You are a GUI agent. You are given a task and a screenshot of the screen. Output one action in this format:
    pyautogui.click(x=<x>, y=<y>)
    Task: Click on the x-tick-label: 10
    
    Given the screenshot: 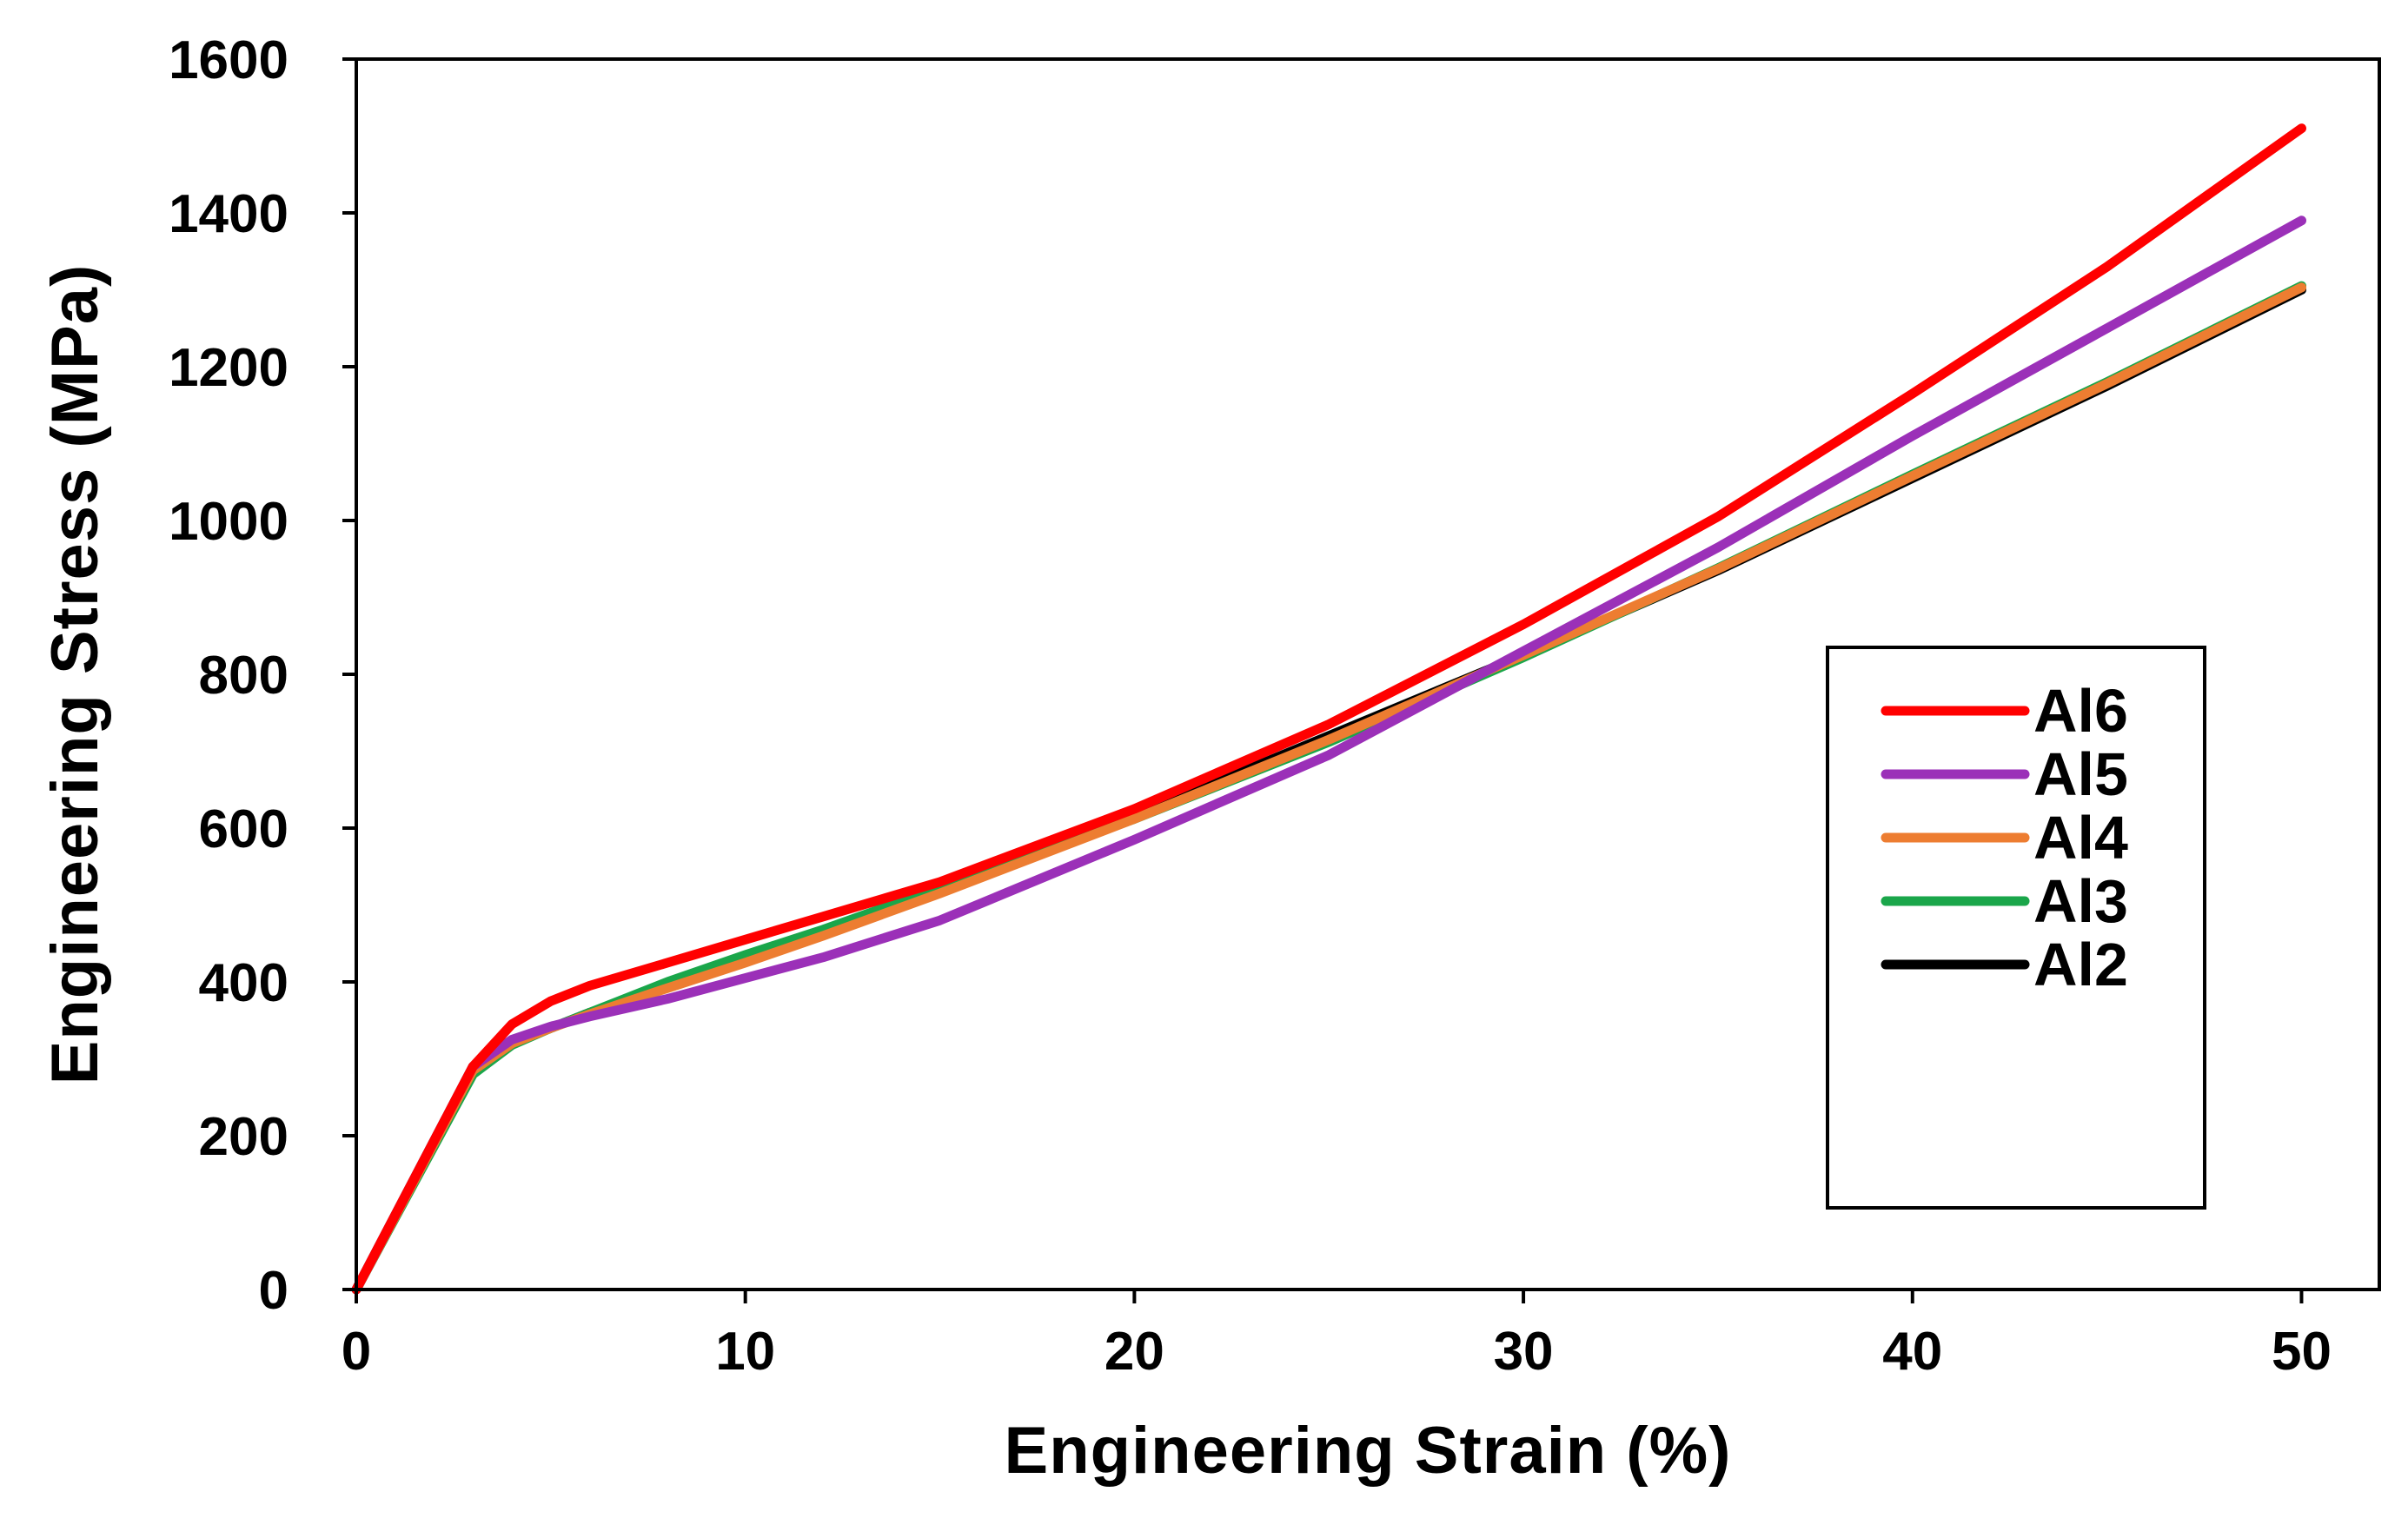 What is the action you would take?
    pyautogui.click(x=745, y=1352)
    